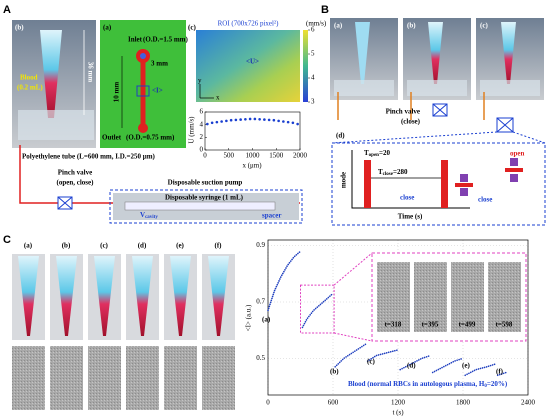 The width and height of the screenshot is (550, 418). Describe the element at coordinates (517, 154) in the screenshot. I see `state-label: open` at that location.